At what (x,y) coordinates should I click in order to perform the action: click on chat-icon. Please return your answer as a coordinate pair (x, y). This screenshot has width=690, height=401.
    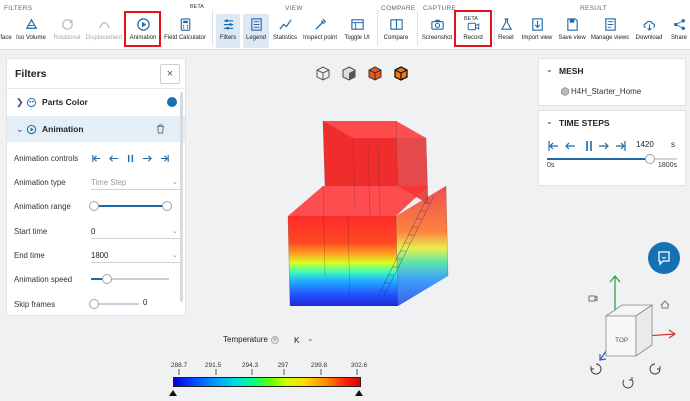
    Looking at the image, I should click on (664, 258).